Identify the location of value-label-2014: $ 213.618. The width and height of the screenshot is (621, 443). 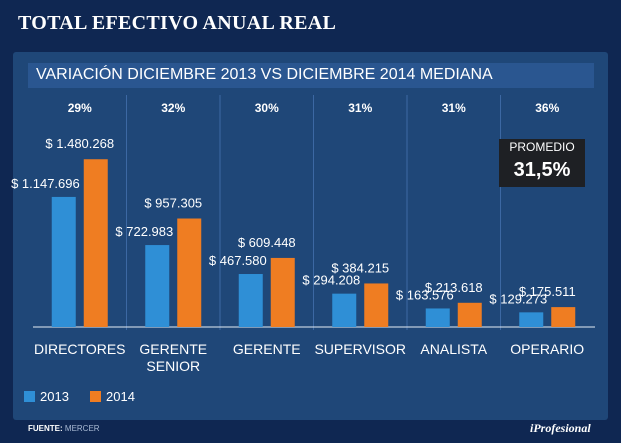
(454, 287).